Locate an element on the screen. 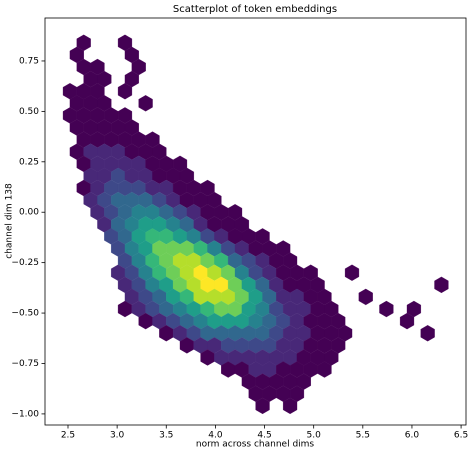 The height and width of the screenshot is (454, 474). x-tick-label: 5.0 is located at coordinates (314, 436).